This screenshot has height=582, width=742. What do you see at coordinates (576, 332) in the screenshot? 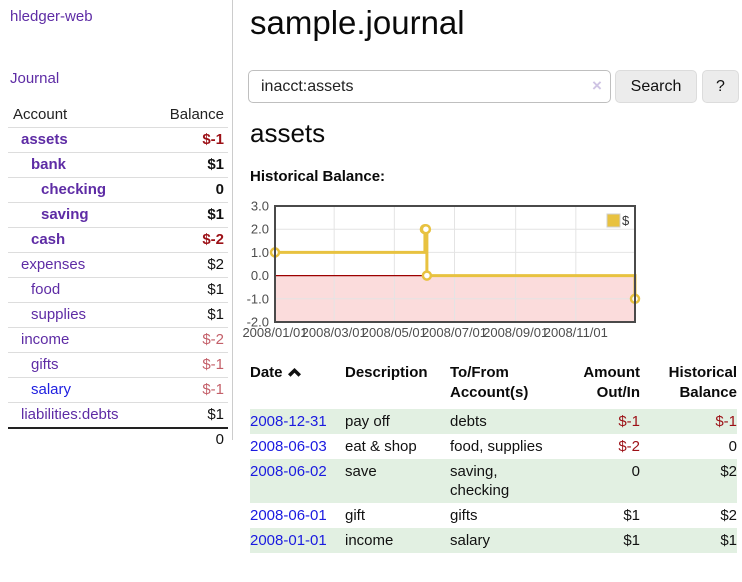
I see `x-tick-label: 2008/11/01` at bounding box center [576, 332].